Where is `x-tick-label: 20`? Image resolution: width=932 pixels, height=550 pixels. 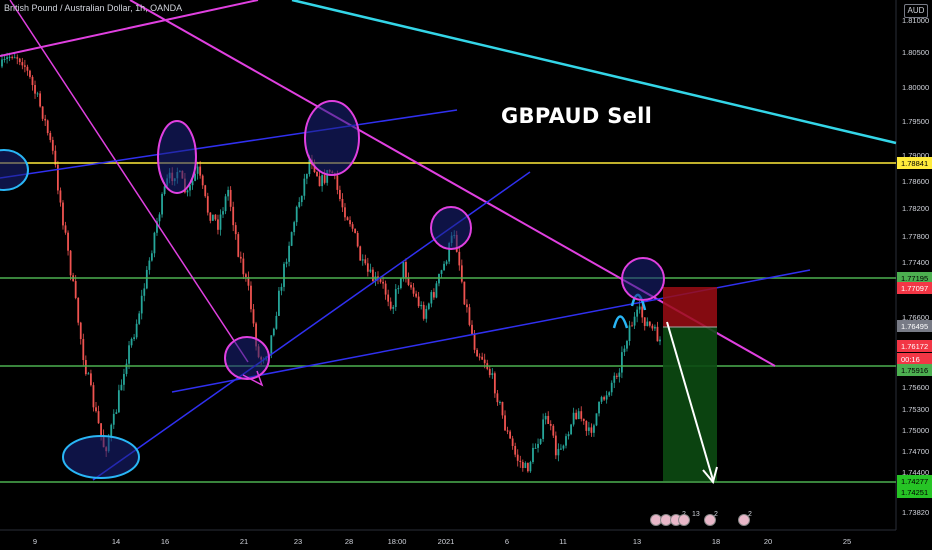
x-tick-label: 20 is located at coordinates (768, 541).